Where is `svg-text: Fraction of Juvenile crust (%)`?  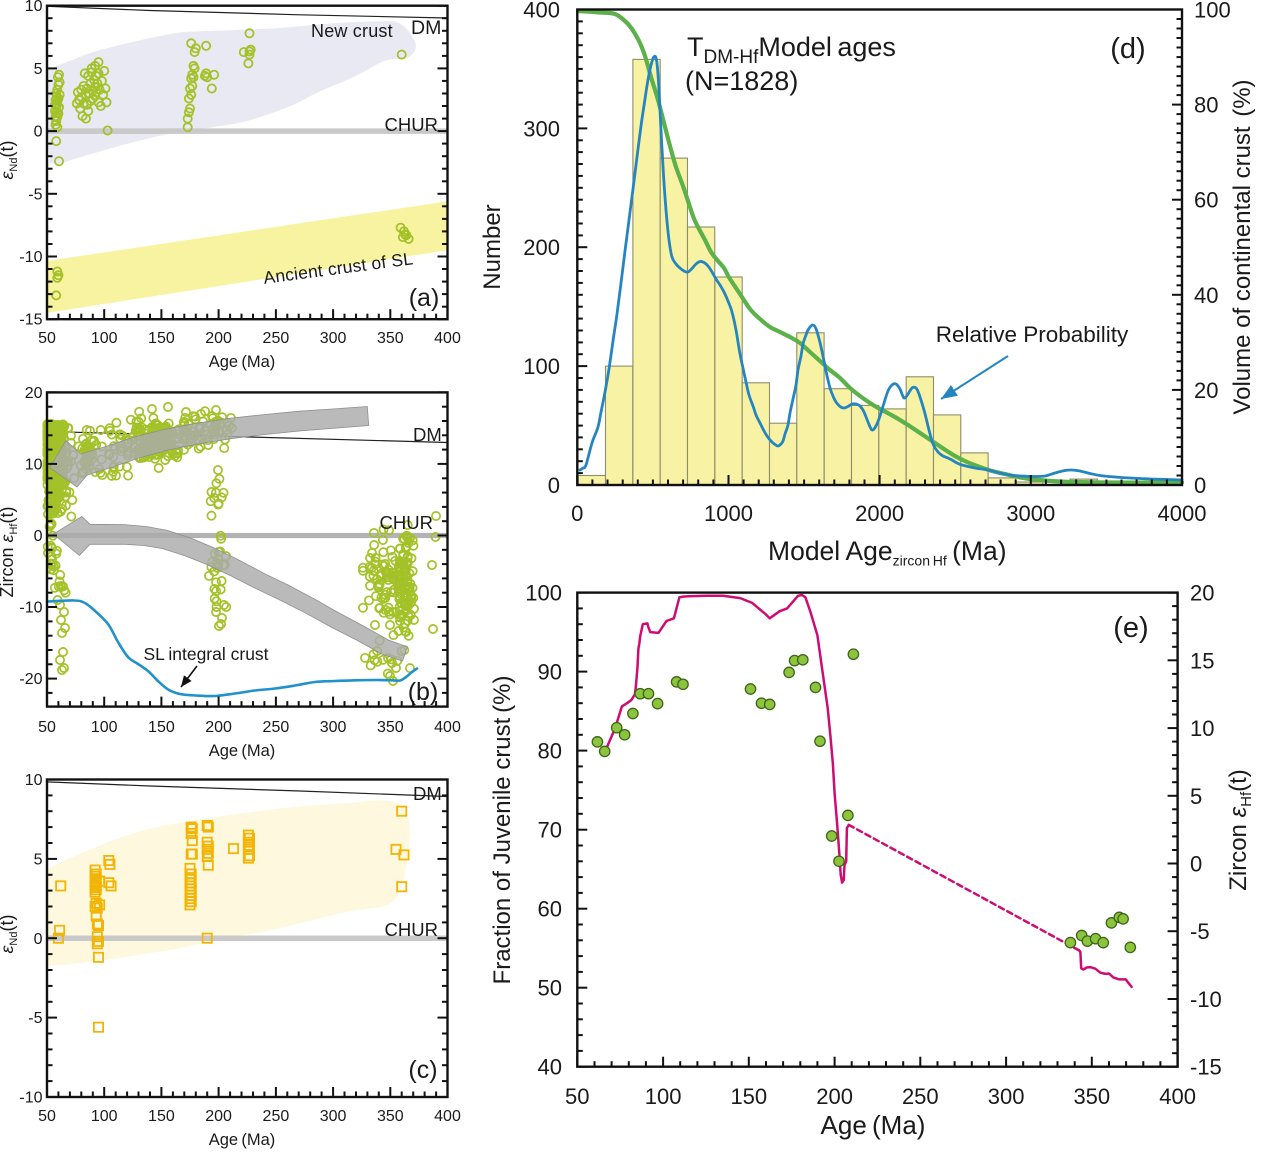
svg-text: Fraction of Juvenile crust (%) is located at coordinates (502, 830).